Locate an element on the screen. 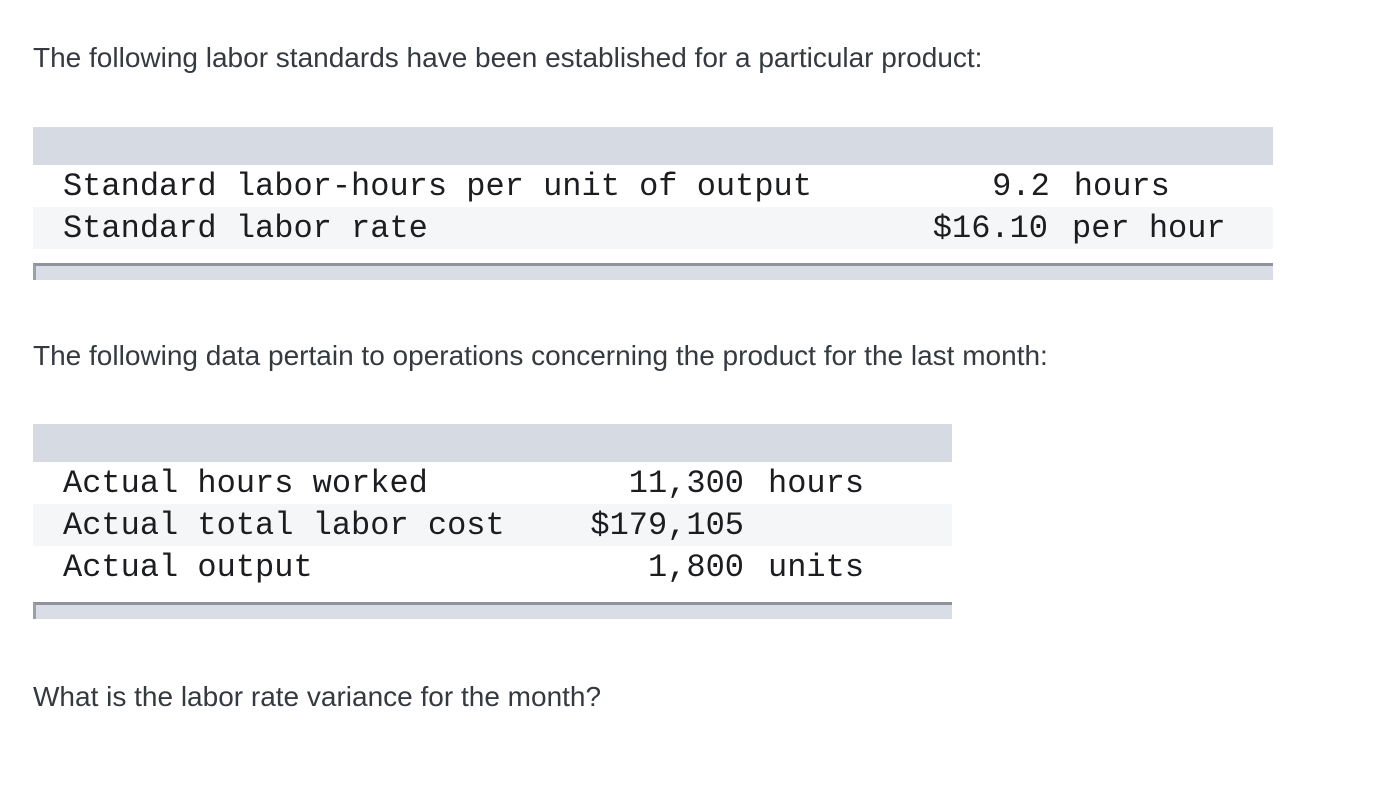  table-row: Actual total labor cost $179,105 is located at coordinates (492, 525).